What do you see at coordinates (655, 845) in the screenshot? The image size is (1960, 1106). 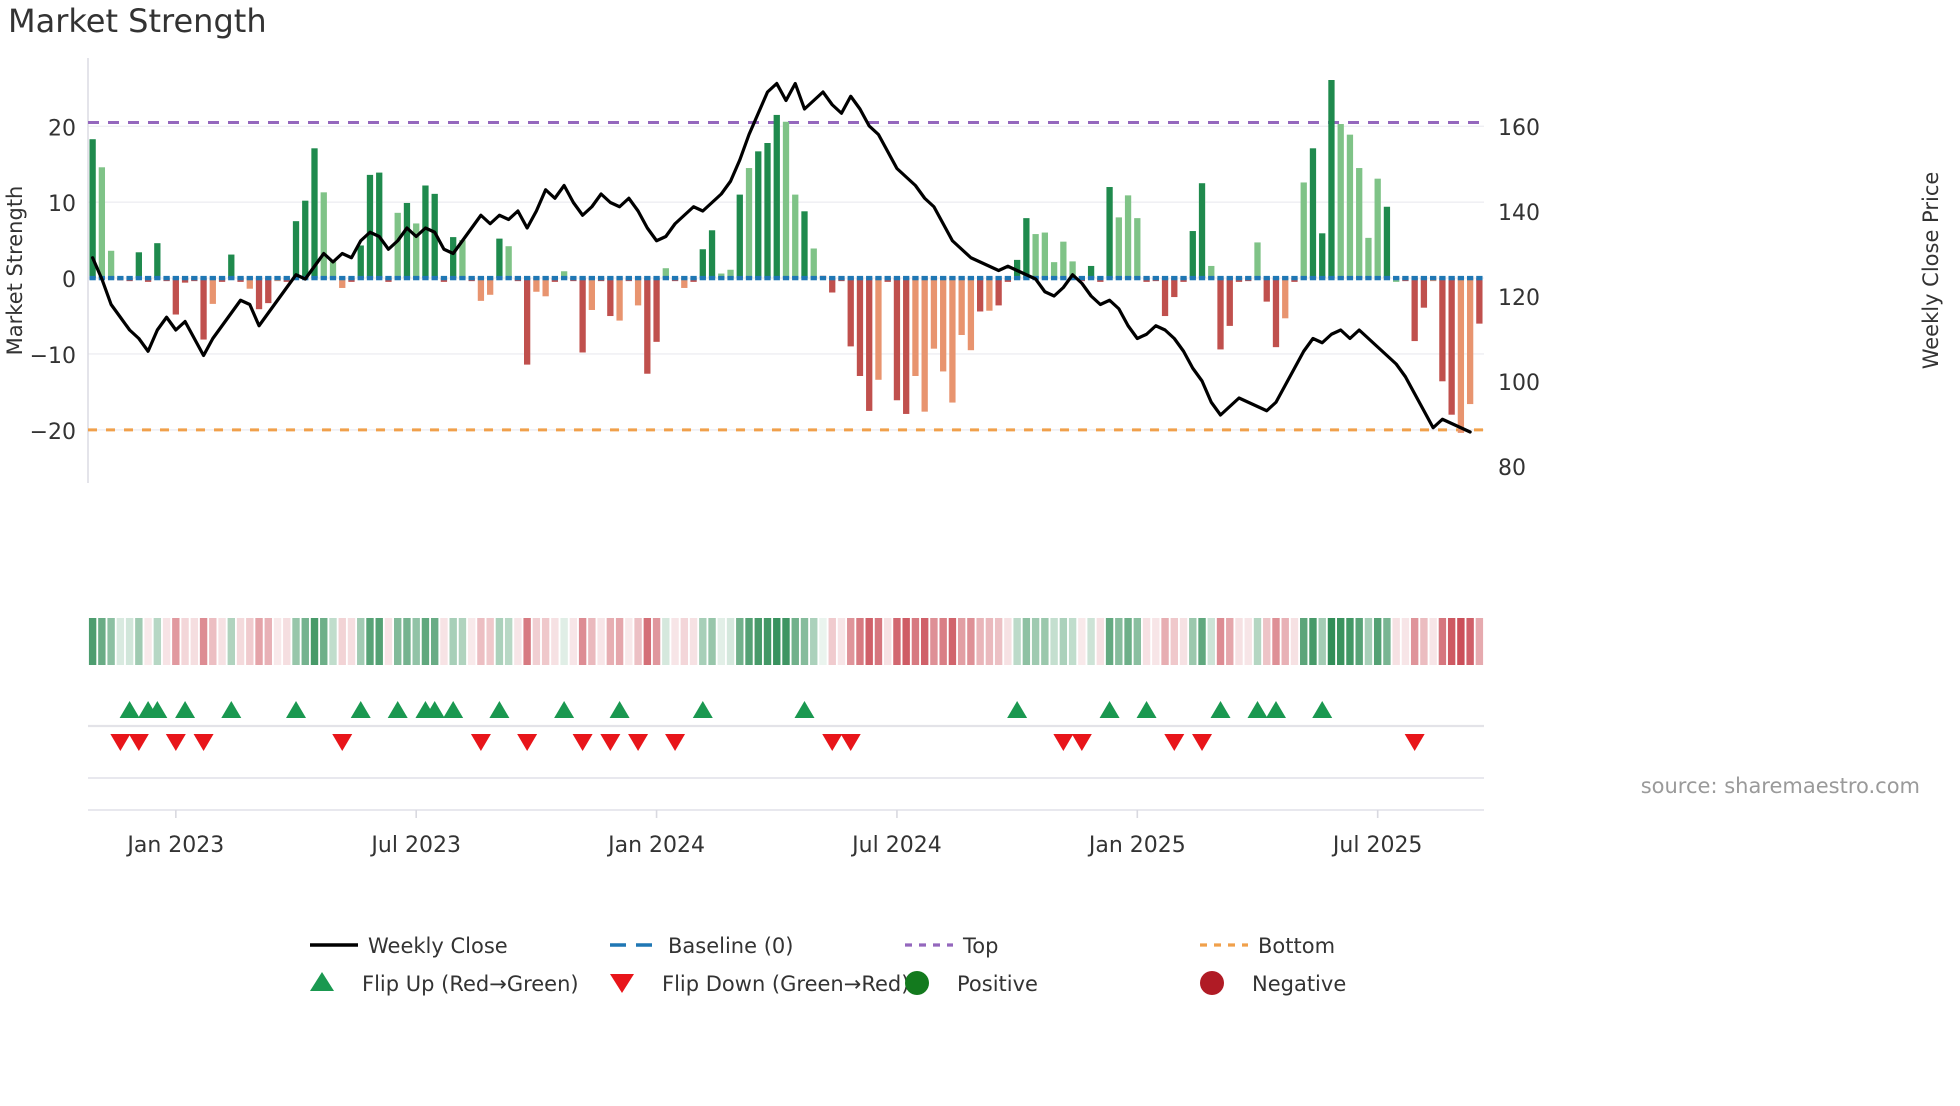 I see `axis-tick-x-2: Jan 2024` at bounding box center [655, 845].